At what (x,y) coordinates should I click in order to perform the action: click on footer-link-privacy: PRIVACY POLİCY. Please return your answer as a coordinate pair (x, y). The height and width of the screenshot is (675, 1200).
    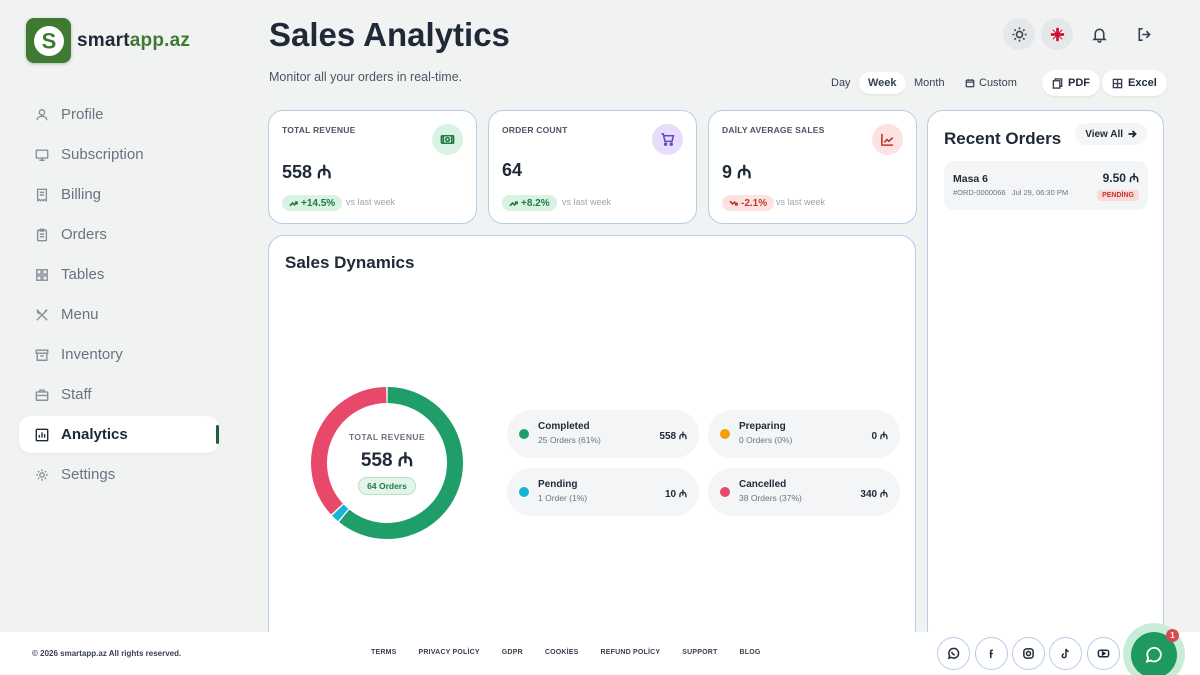
    Looking at the image, I should click on (449, 652).